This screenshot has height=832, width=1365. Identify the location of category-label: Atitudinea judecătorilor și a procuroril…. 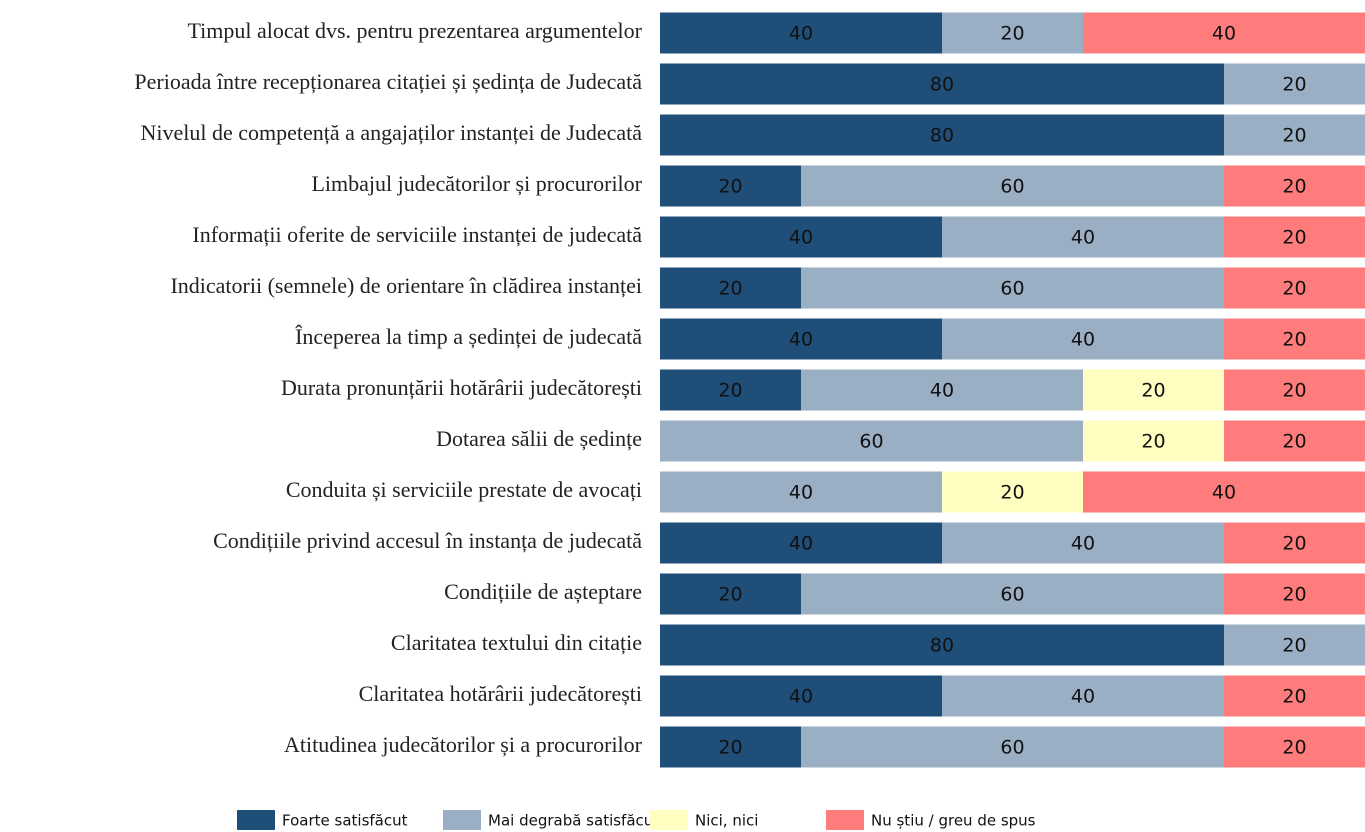
(463, 744).